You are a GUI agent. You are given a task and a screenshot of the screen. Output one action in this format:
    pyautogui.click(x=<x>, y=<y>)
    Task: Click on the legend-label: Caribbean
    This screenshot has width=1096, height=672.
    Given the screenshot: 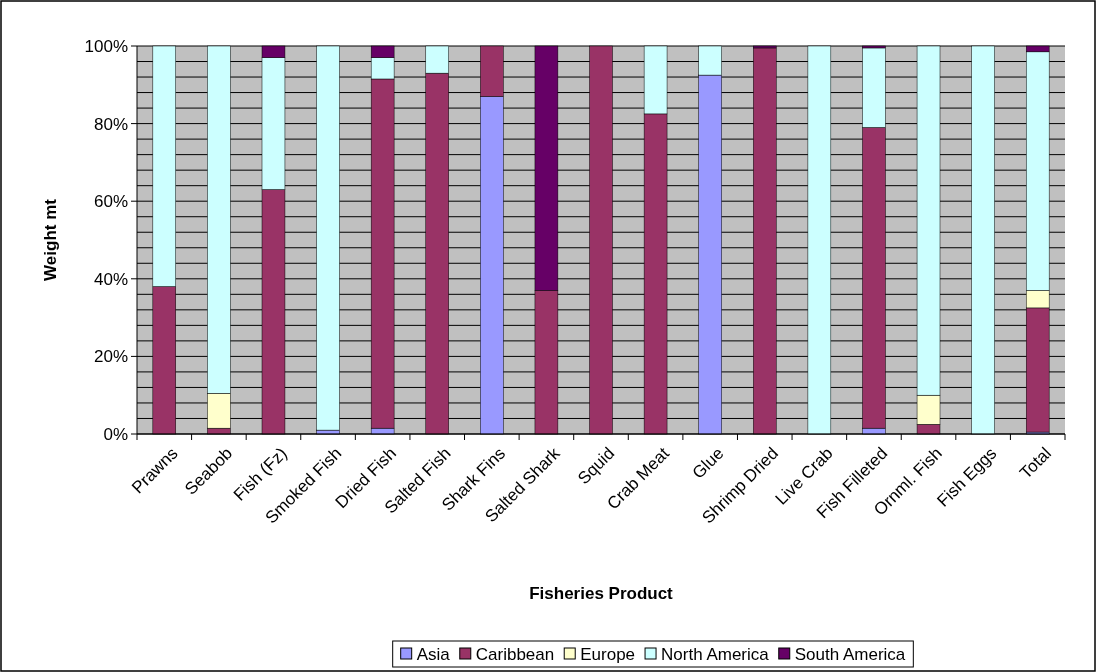 What is the action you would take?
    pyautogui.click(x=515, y=654)
    